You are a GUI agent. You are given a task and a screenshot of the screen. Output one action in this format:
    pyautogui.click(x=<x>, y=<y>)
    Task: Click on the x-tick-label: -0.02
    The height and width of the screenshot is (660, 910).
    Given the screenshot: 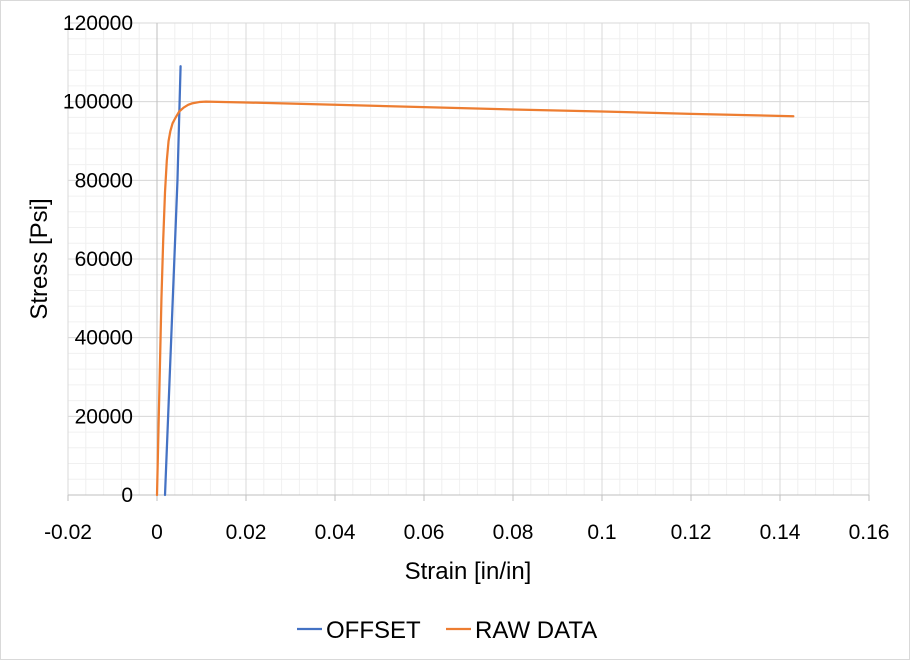 What is the action you would take?
    pyautogui.click(x=68, y=532)
    